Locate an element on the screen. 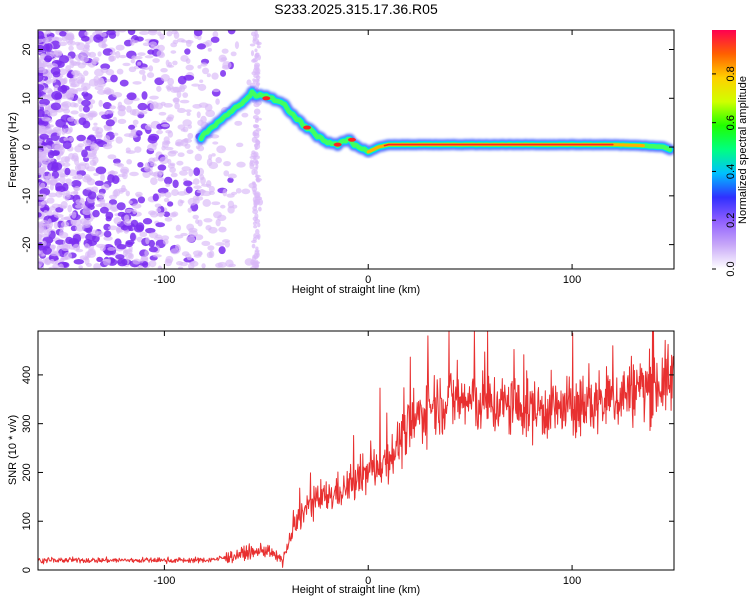 The width and height of the screenshot is (750, 600). ridge-layer is located at coordinates (434, 122).